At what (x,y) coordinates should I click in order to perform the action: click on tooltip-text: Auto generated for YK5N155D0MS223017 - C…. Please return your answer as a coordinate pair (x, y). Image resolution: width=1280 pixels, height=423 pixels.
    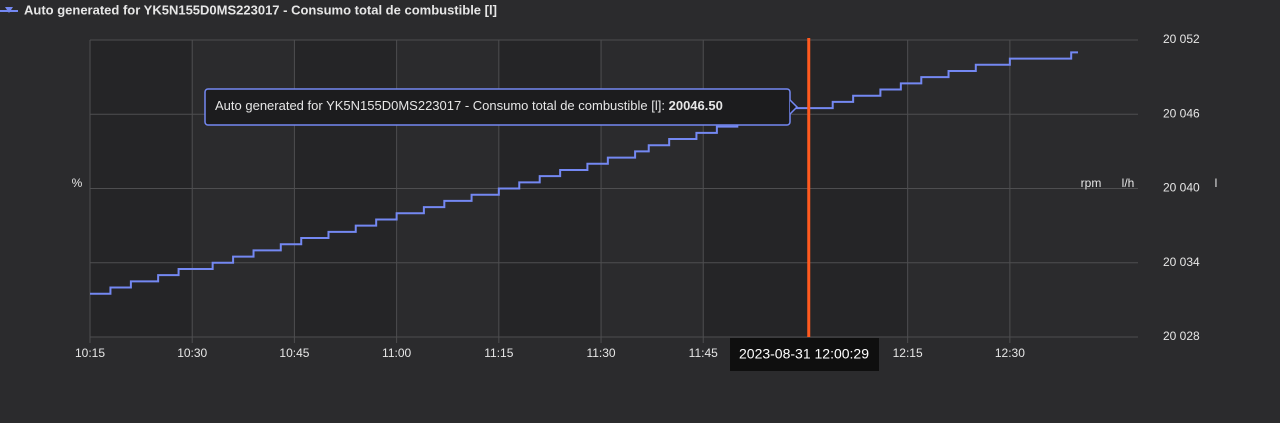
    Looking at the image, I should click on (469, 105).